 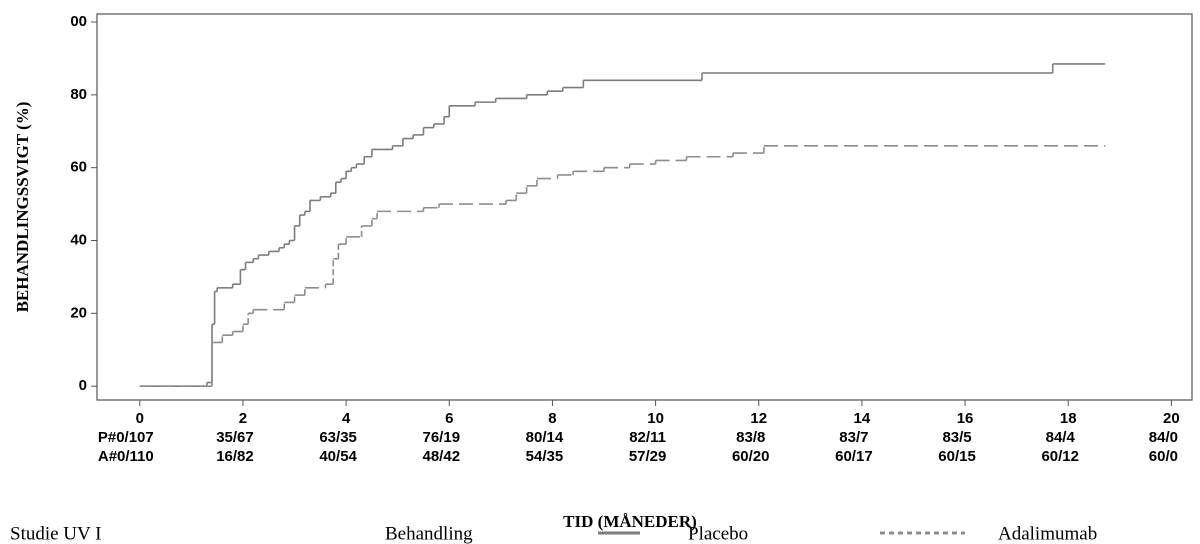 I want to click on risk-table-cell: 35/67, so click(x=235, y=437).